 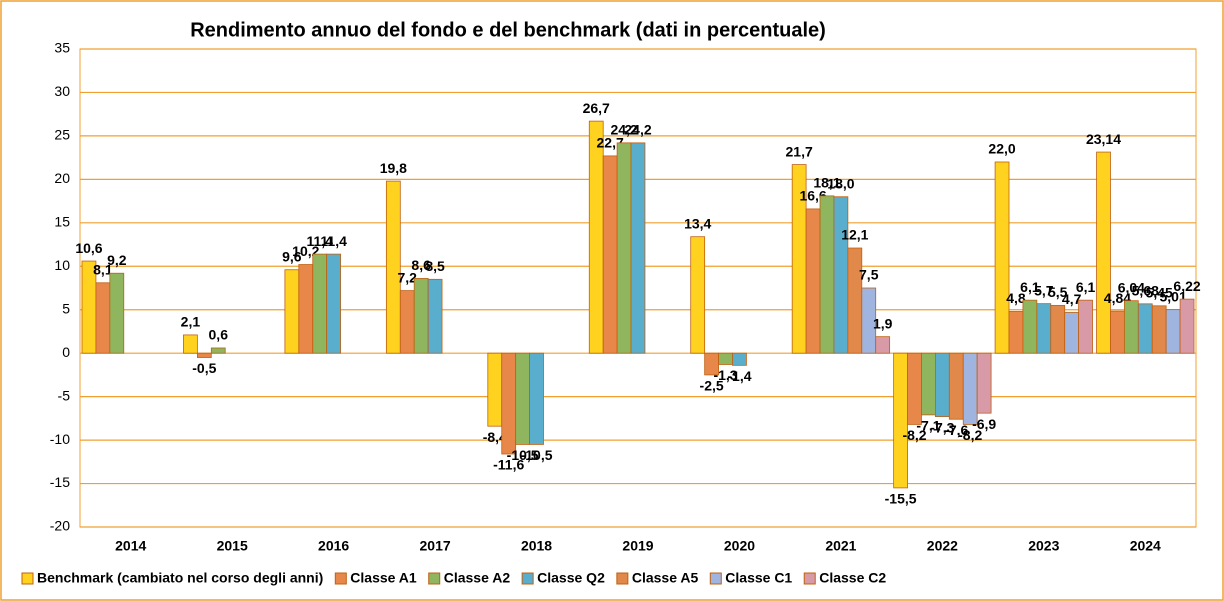 I want to click on value-label: -6,9, so click(x=984, y=424).